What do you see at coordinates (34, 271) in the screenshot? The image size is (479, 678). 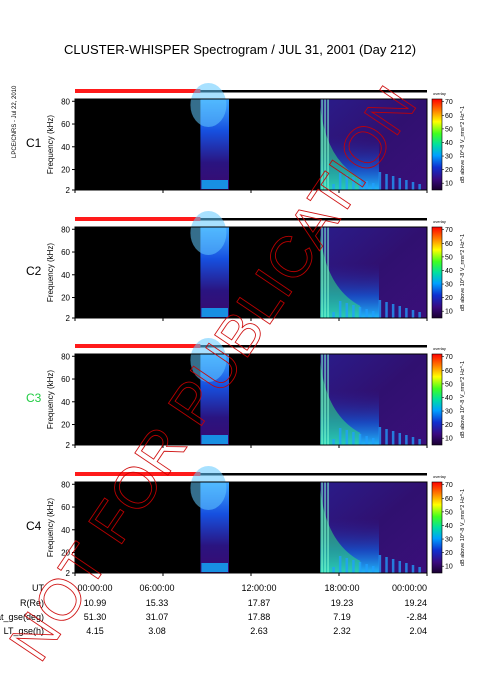 I see `spacecraft-label: C2` at bounding box center [34, 271].